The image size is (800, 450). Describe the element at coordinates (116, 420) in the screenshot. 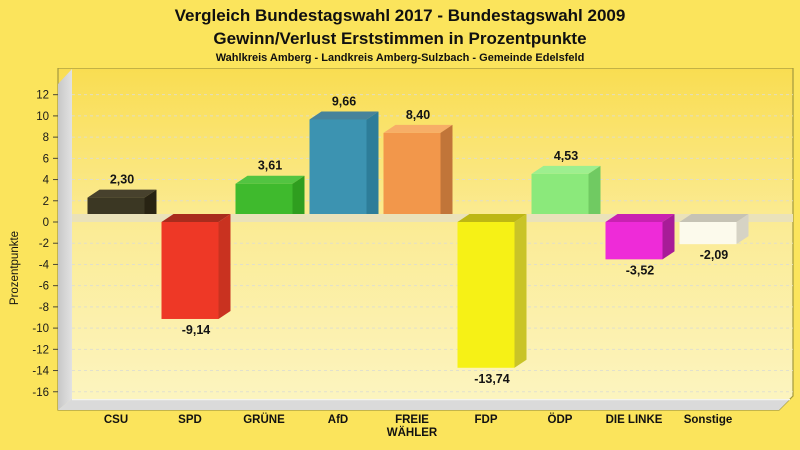

I see `x-label-csu: CSU` at that location.